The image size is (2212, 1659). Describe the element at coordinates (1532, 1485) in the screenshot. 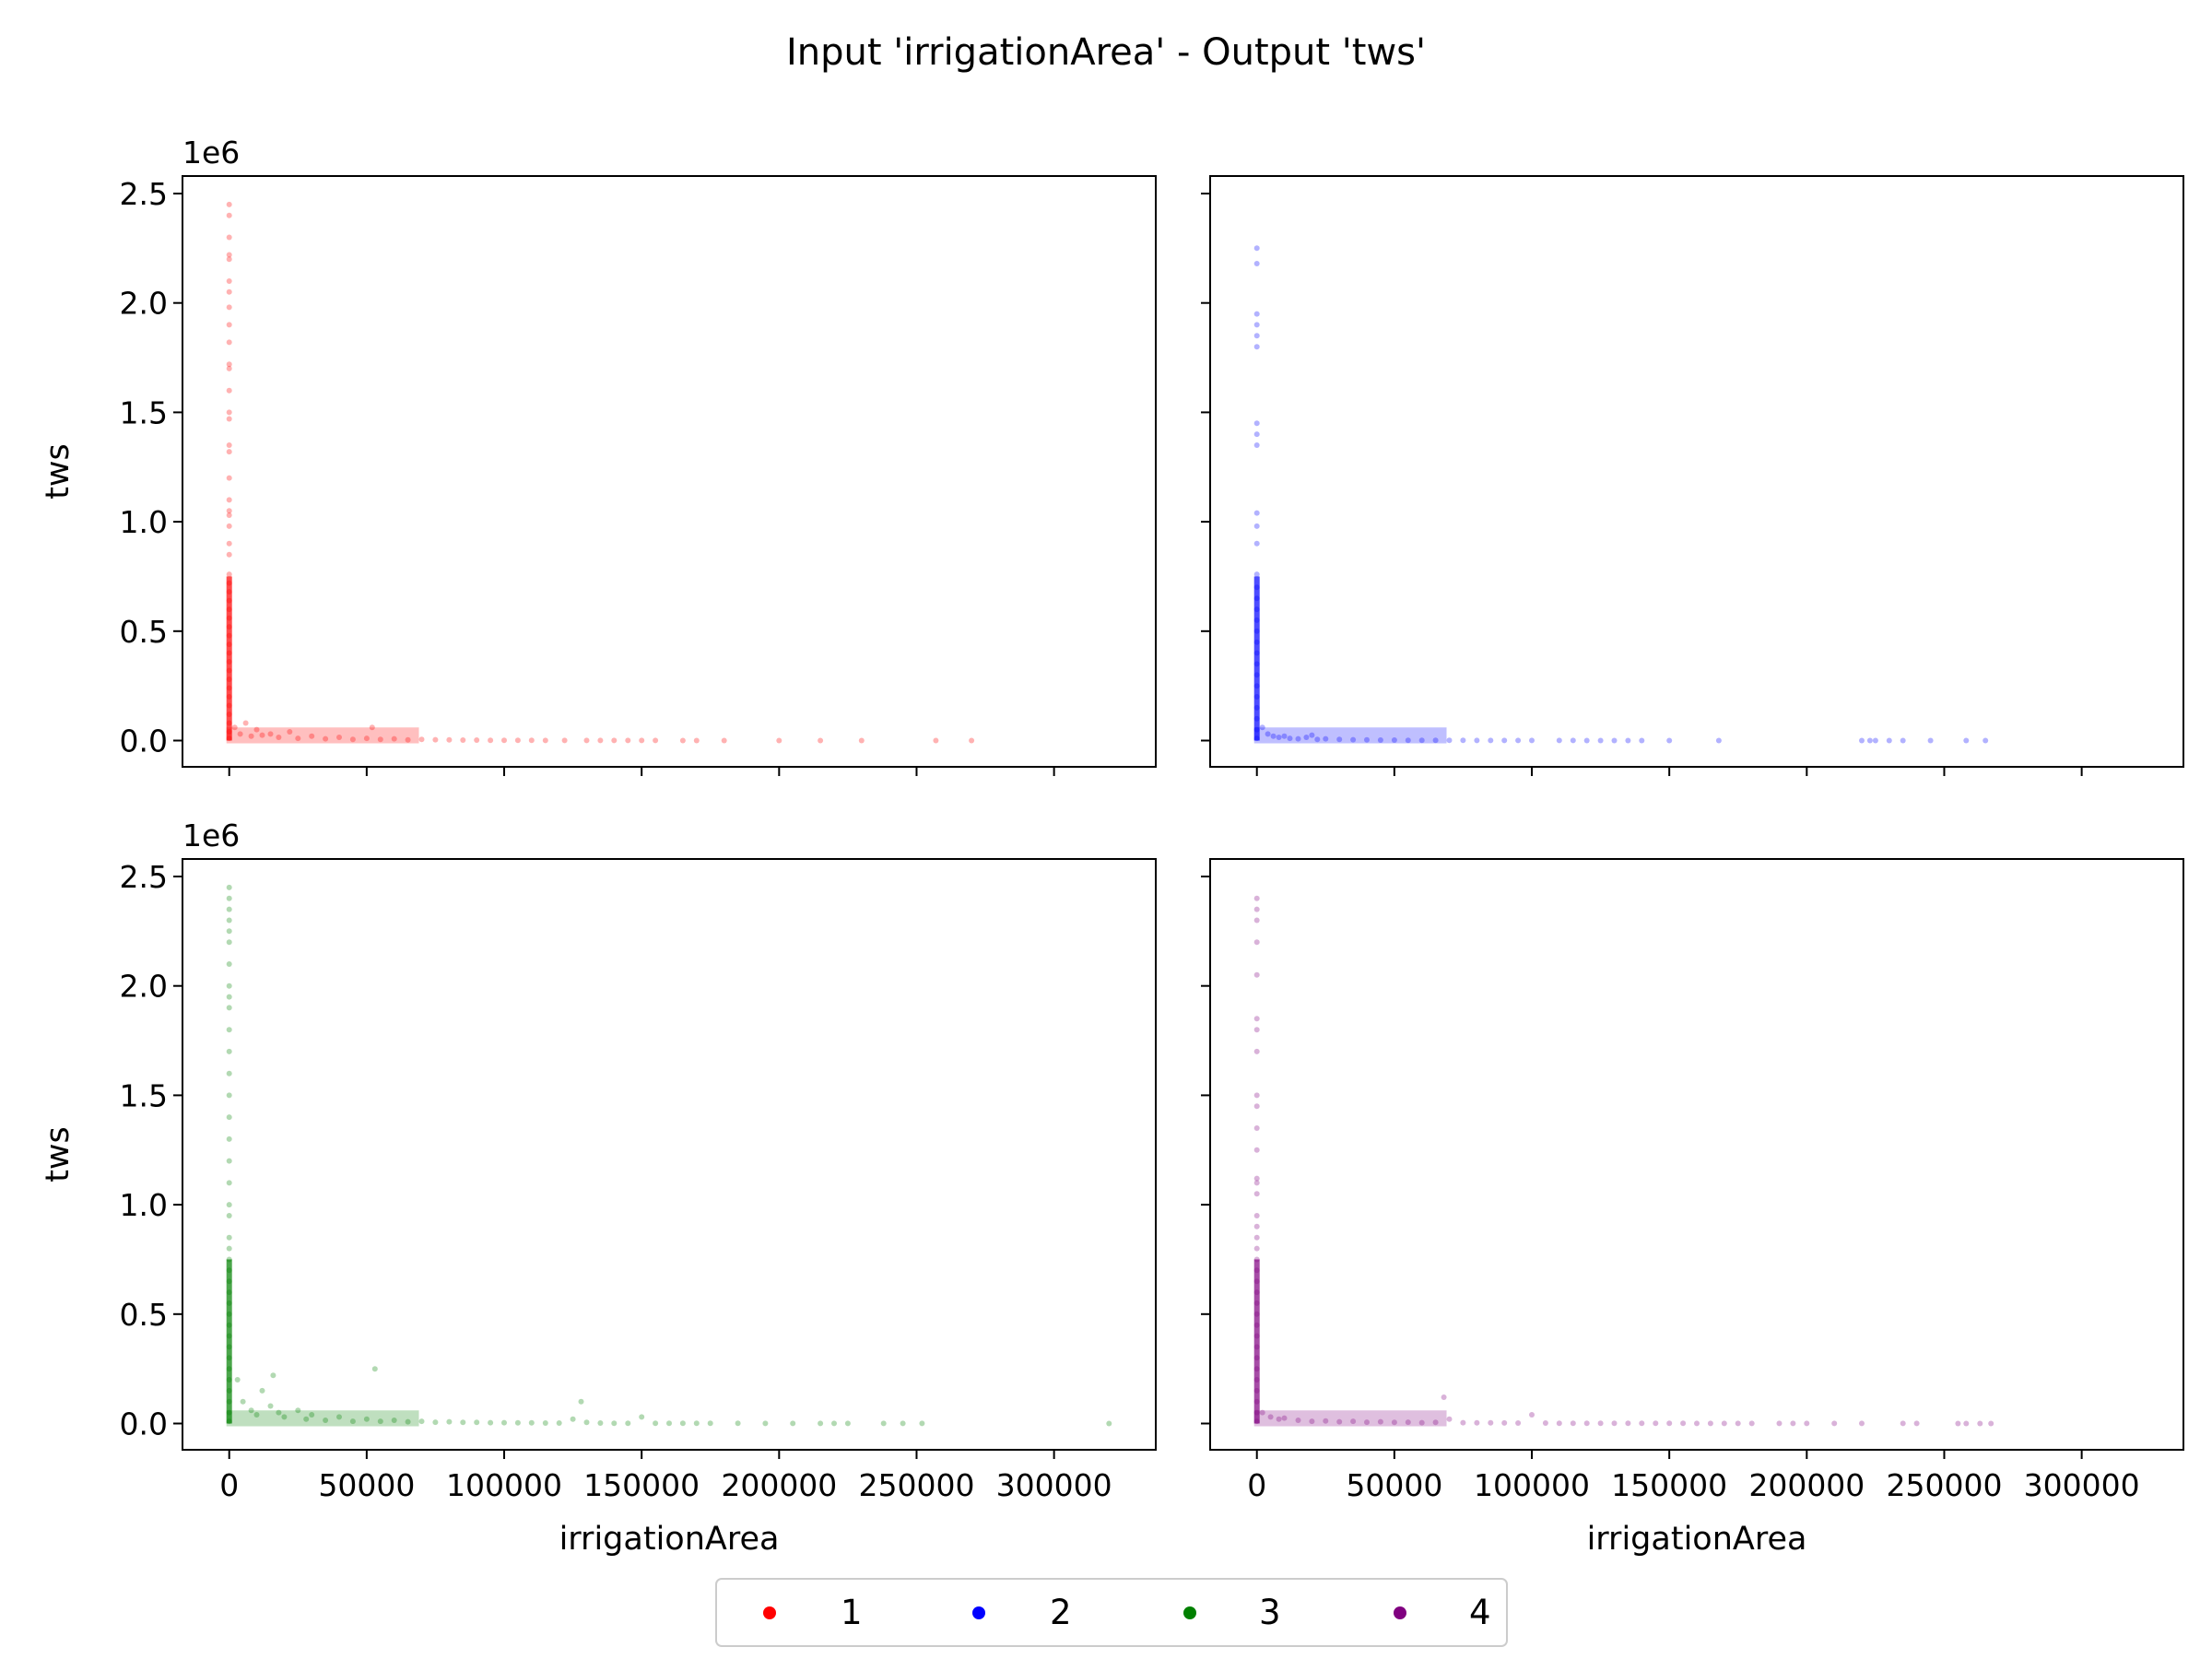

I see `x-tick-label: 100000` at that location.